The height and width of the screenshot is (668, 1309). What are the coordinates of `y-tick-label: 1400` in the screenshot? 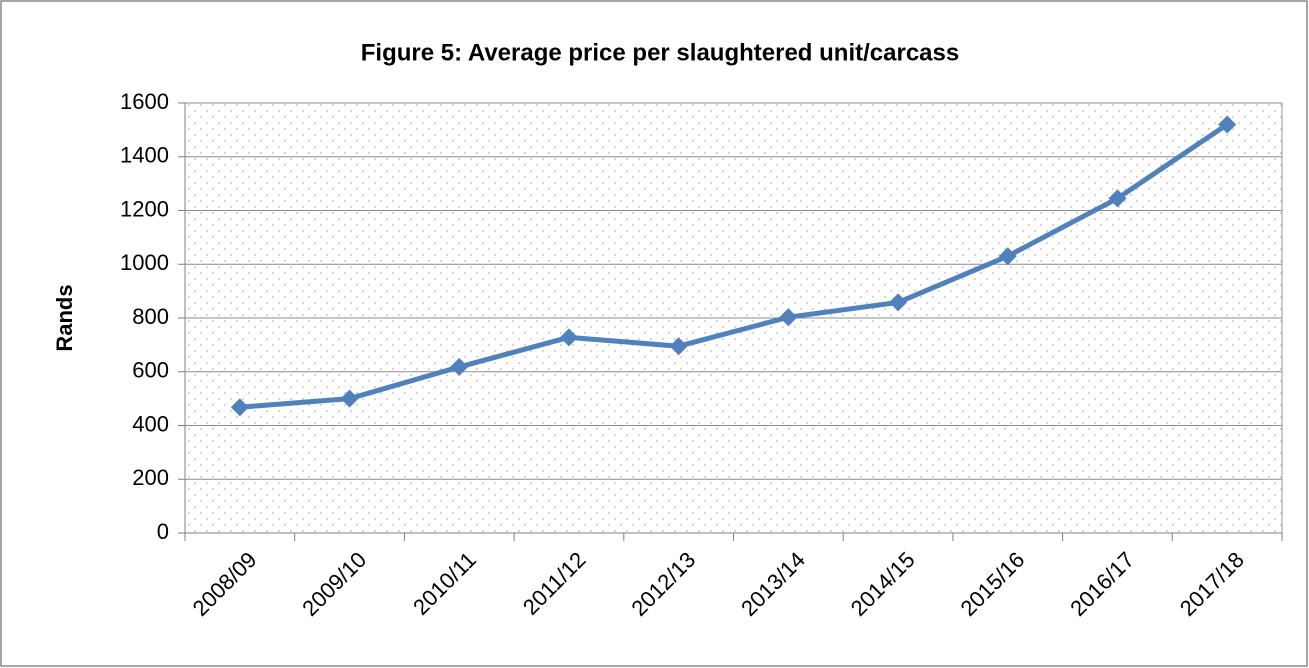 It's located at (144, 155).